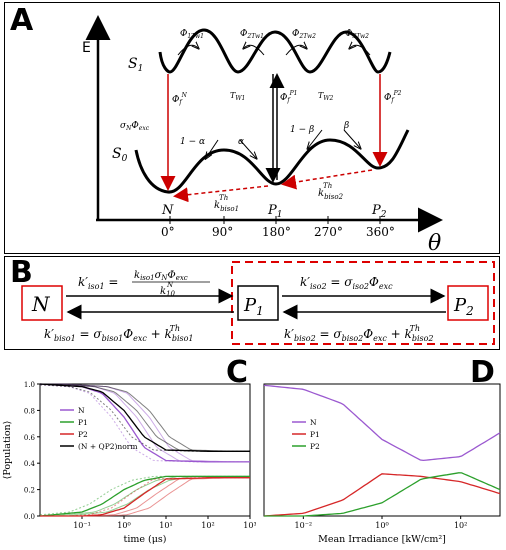 This screenshot has height=550, width=506. Describe the element at coordinates (98, 283) in the screenshot. I see `k-iso1-expr: k′iso1 =` at that location.